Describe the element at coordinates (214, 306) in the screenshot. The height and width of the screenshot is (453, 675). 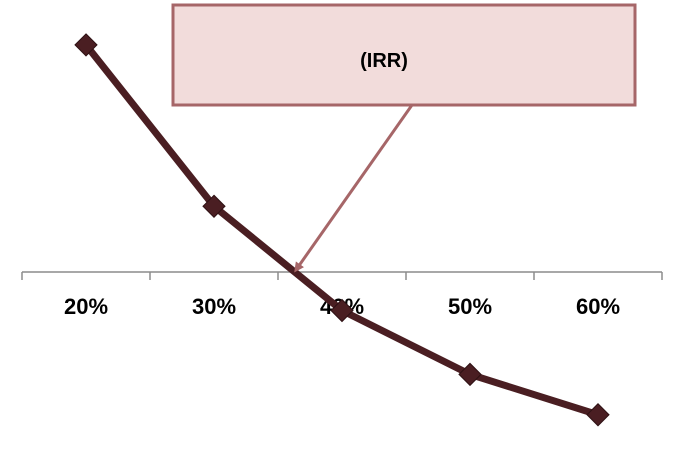
I see `x-tick-label: 30%` at that location.